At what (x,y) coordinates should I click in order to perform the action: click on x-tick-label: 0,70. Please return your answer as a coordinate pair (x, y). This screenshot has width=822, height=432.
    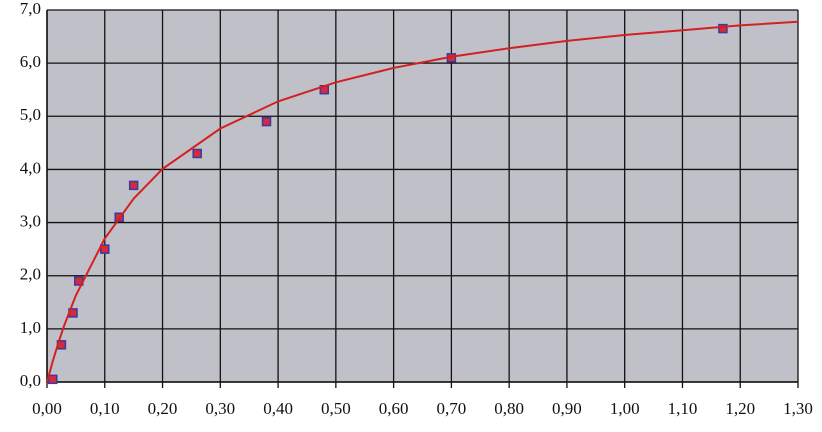
    Looking at the image, I should click on (452, 408).